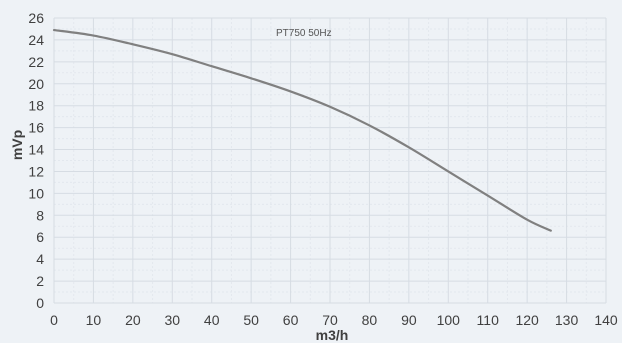  What do you see at coordinates (36, 40) in the screenshot?
I see `y-tick-label: 24` at bounding box center [36, 40].